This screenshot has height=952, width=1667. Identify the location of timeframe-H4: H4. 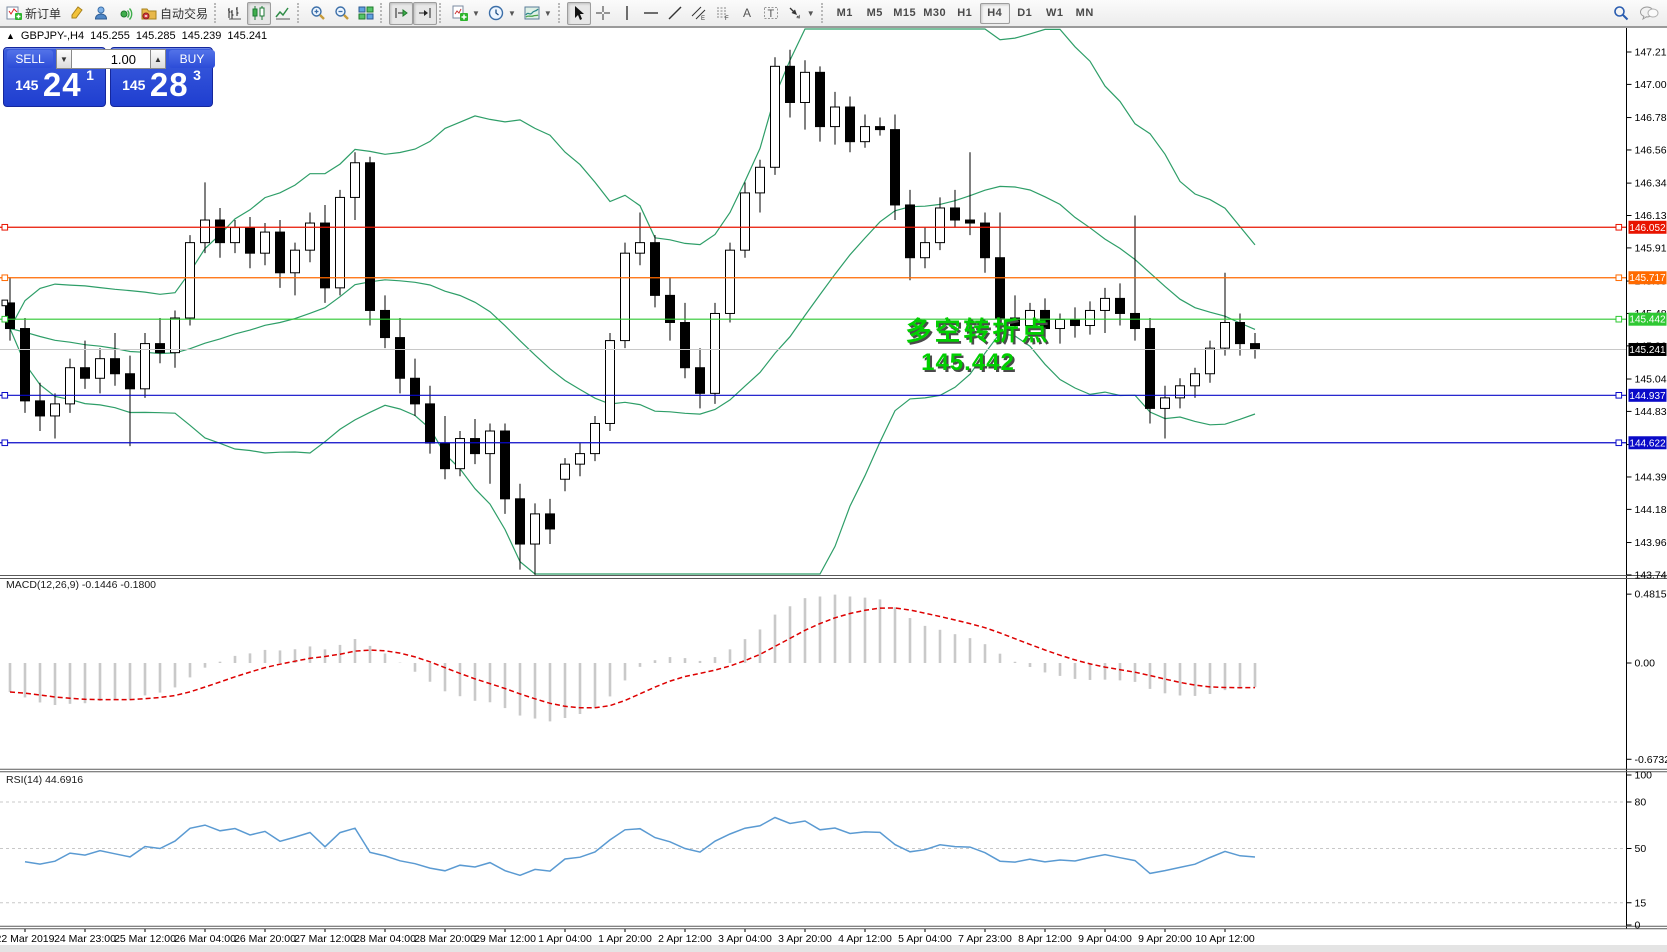
(994, 13).